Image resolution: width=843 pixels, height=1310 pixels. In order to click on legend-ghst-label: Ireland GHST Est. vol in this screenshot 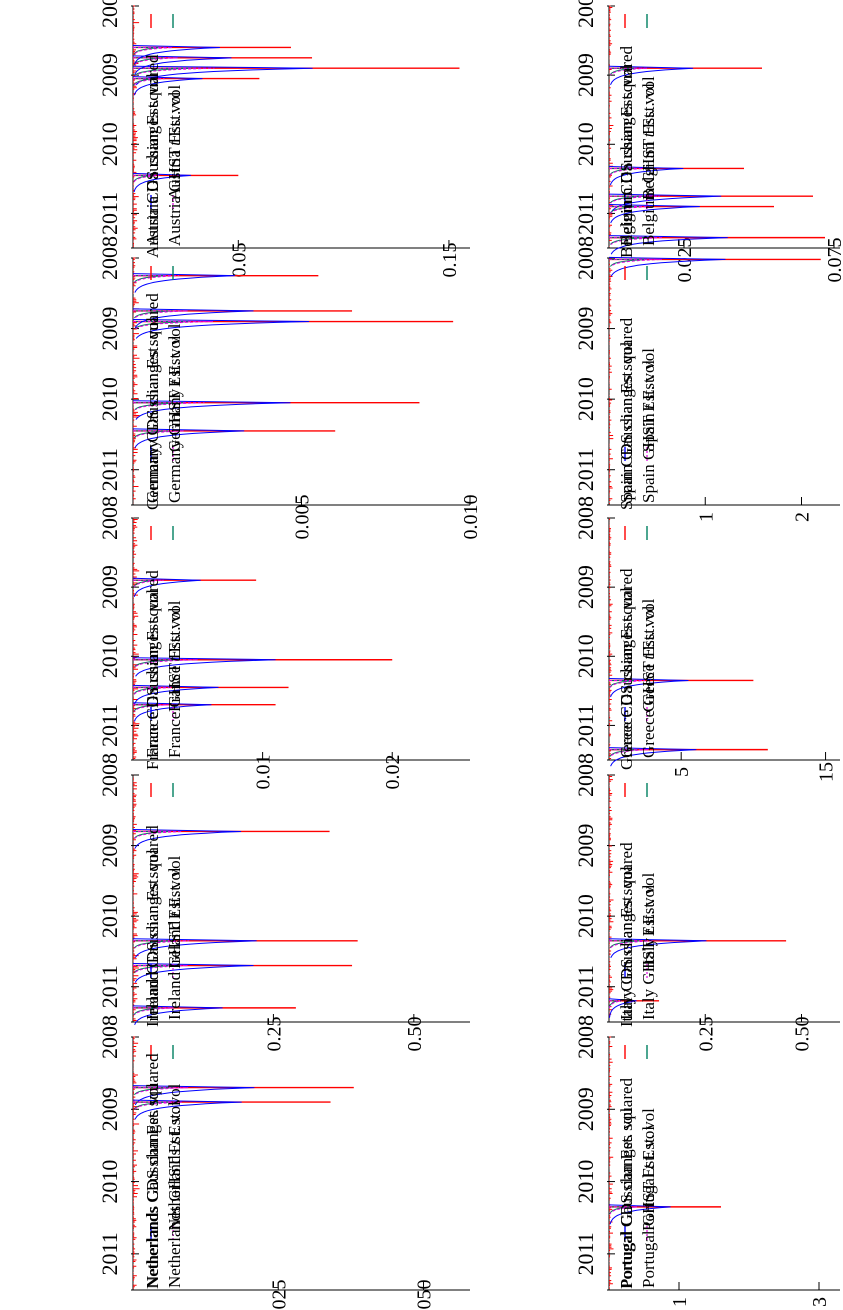, I will do `click(174, 943)`.